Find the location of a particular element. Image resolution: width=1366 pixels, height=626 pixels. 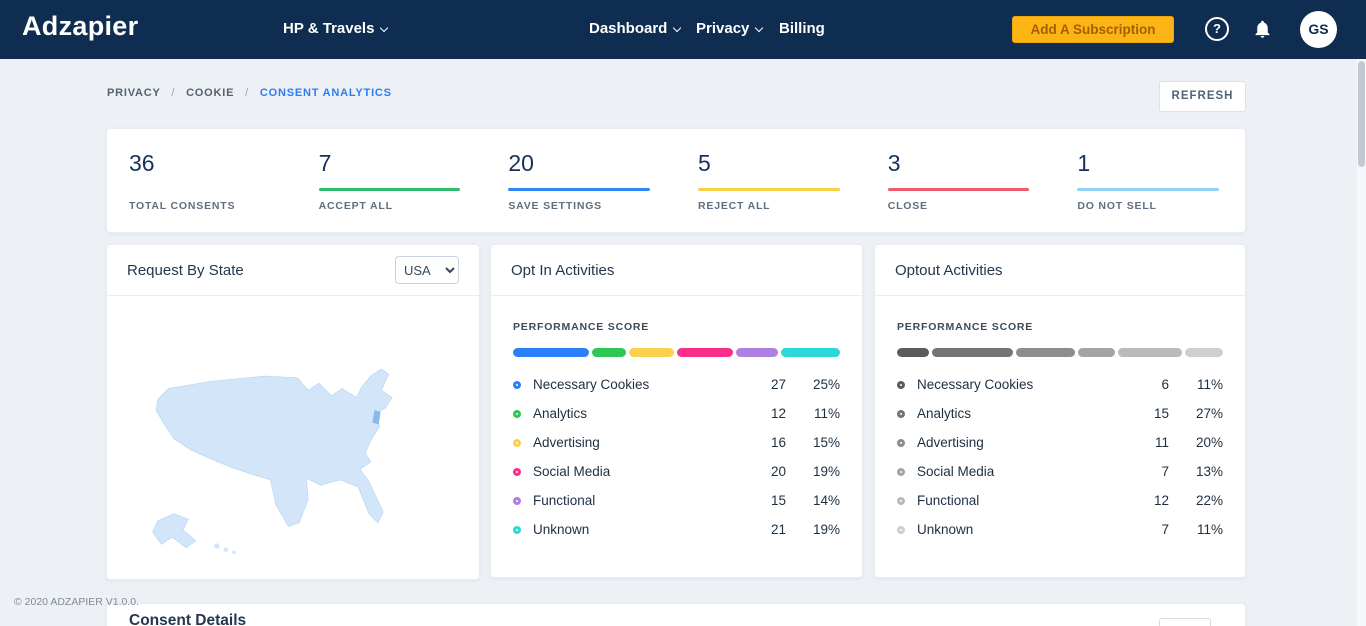

stat-label: REJECT ALL is located at coordinates (734, 206).